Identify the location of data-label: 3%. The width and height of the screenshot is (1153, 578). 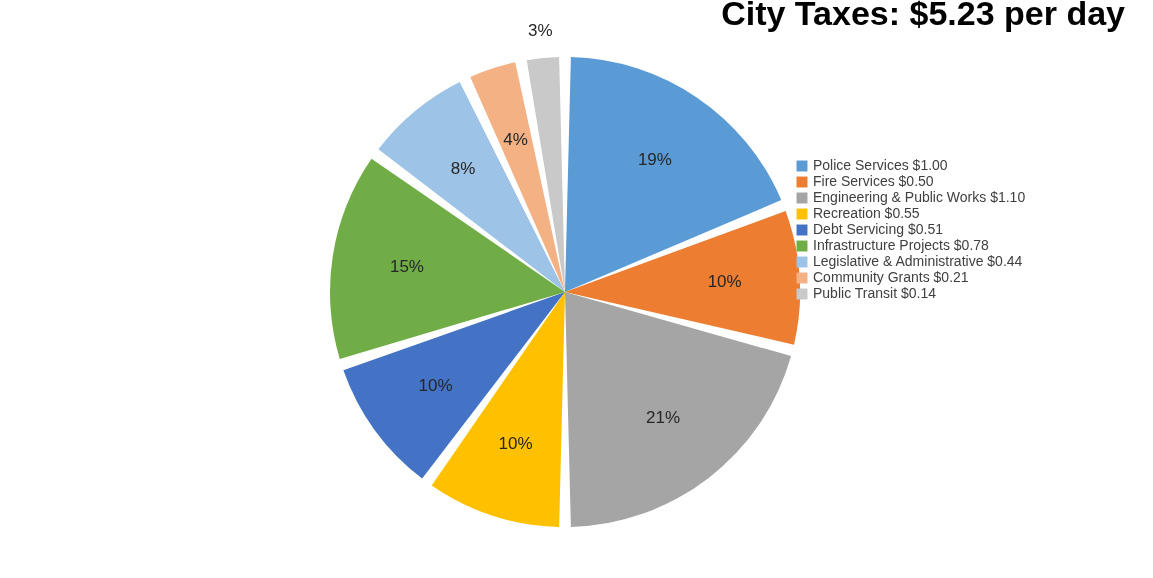
(540, 31).